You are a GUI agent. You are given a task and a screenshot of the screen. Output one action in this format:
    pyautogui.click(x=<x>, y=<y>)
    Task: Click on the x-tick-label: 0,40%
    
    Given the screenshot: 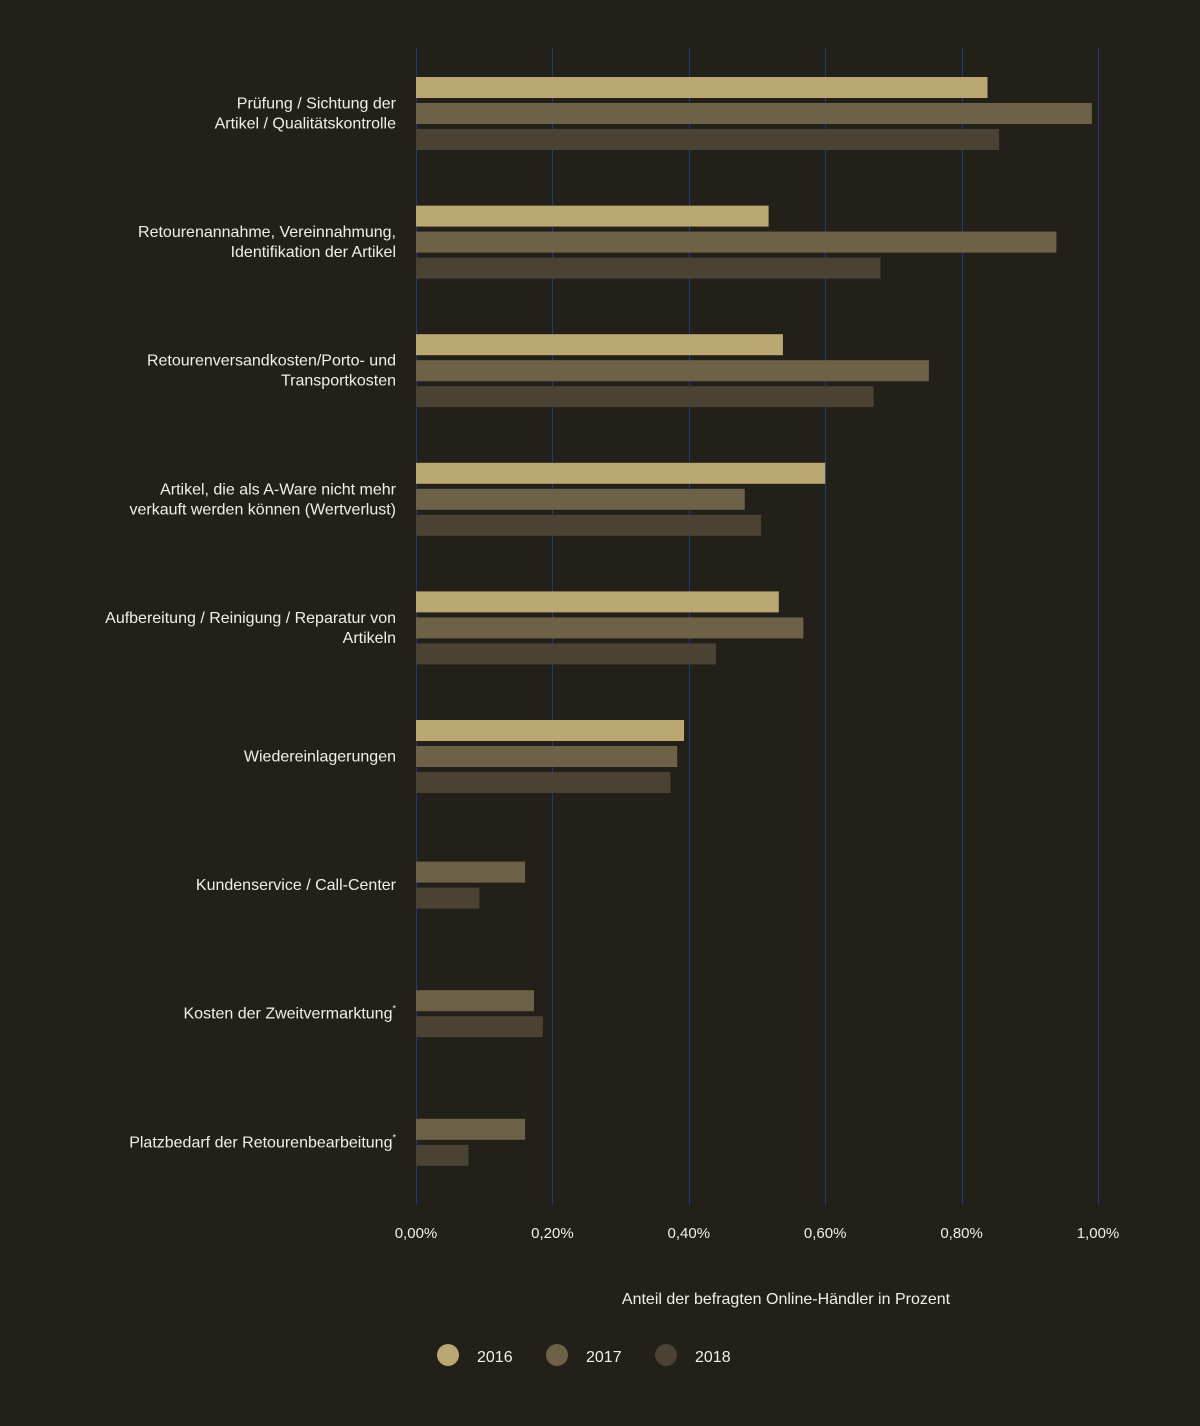 What is the action you would take?
    pyautogui.click(x=689, y=1233)
    